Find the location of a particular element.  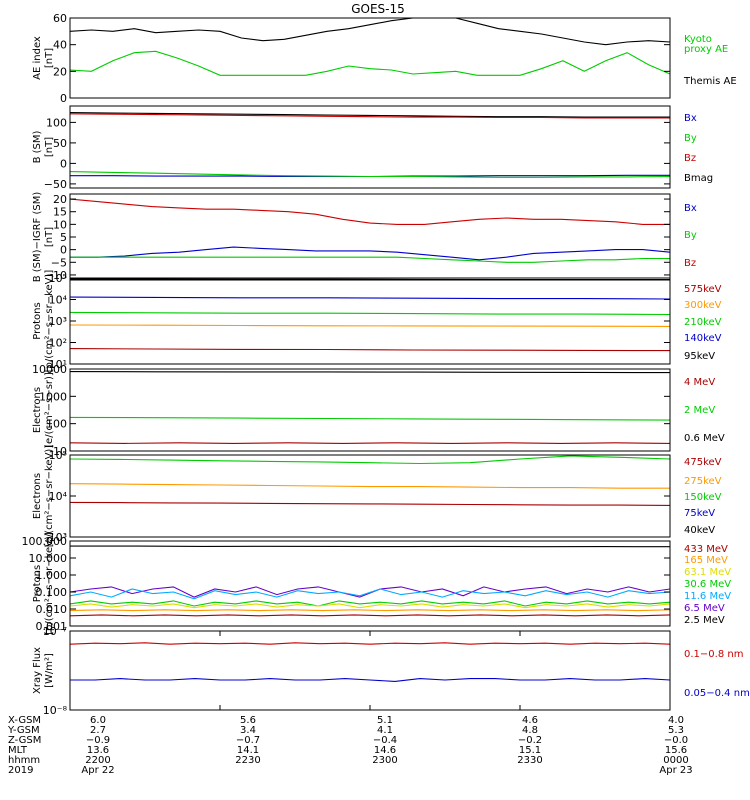

chart-title: GOES-15 is located at coordinates (378, 9).